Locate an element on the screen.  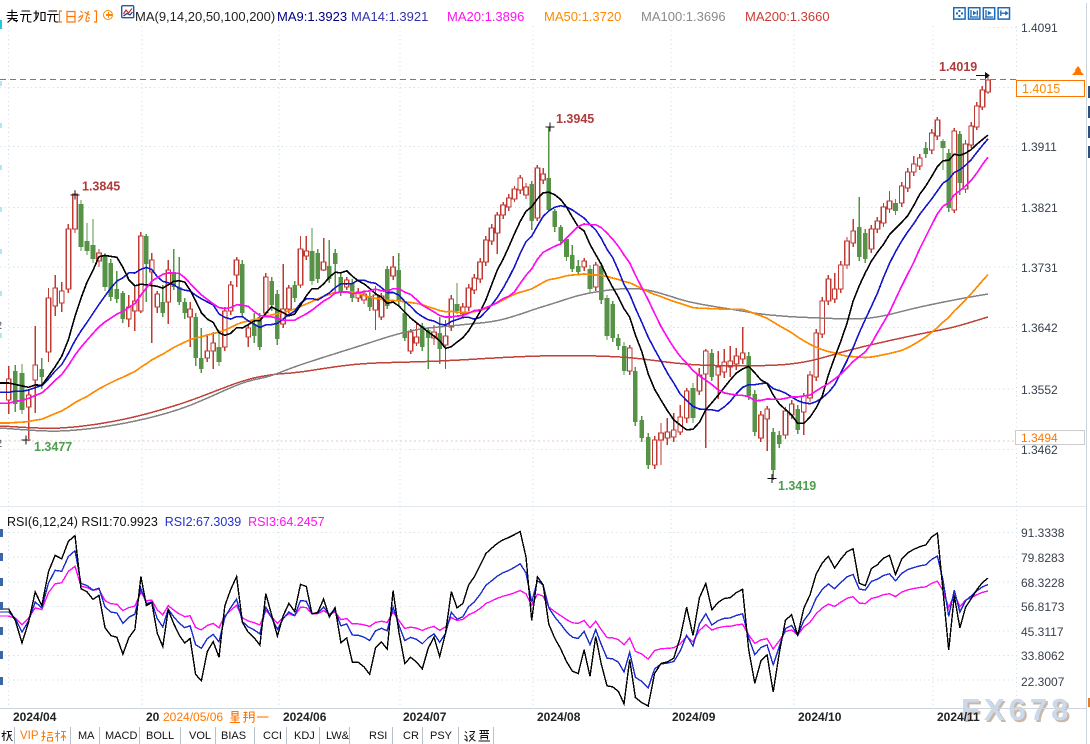
svg-text: 1.3477 is located at coordinates (53, 447).